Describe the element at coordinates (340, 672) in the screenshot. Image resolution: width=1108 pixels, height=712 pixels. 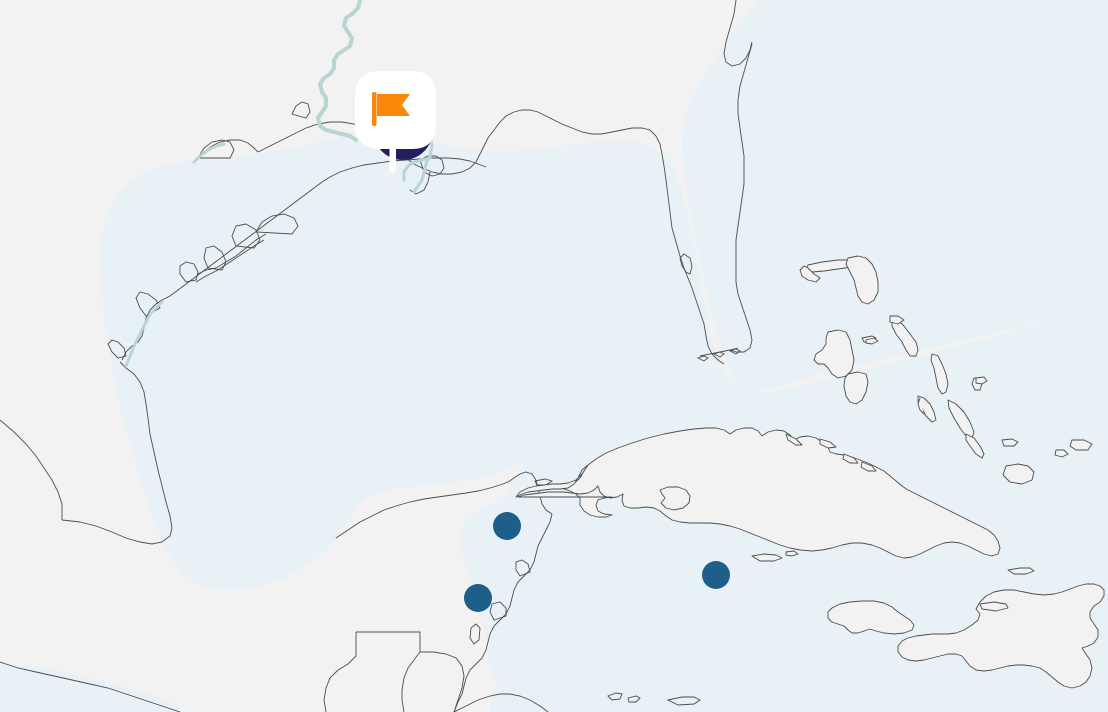
I see `border-mexico-state` at that location.